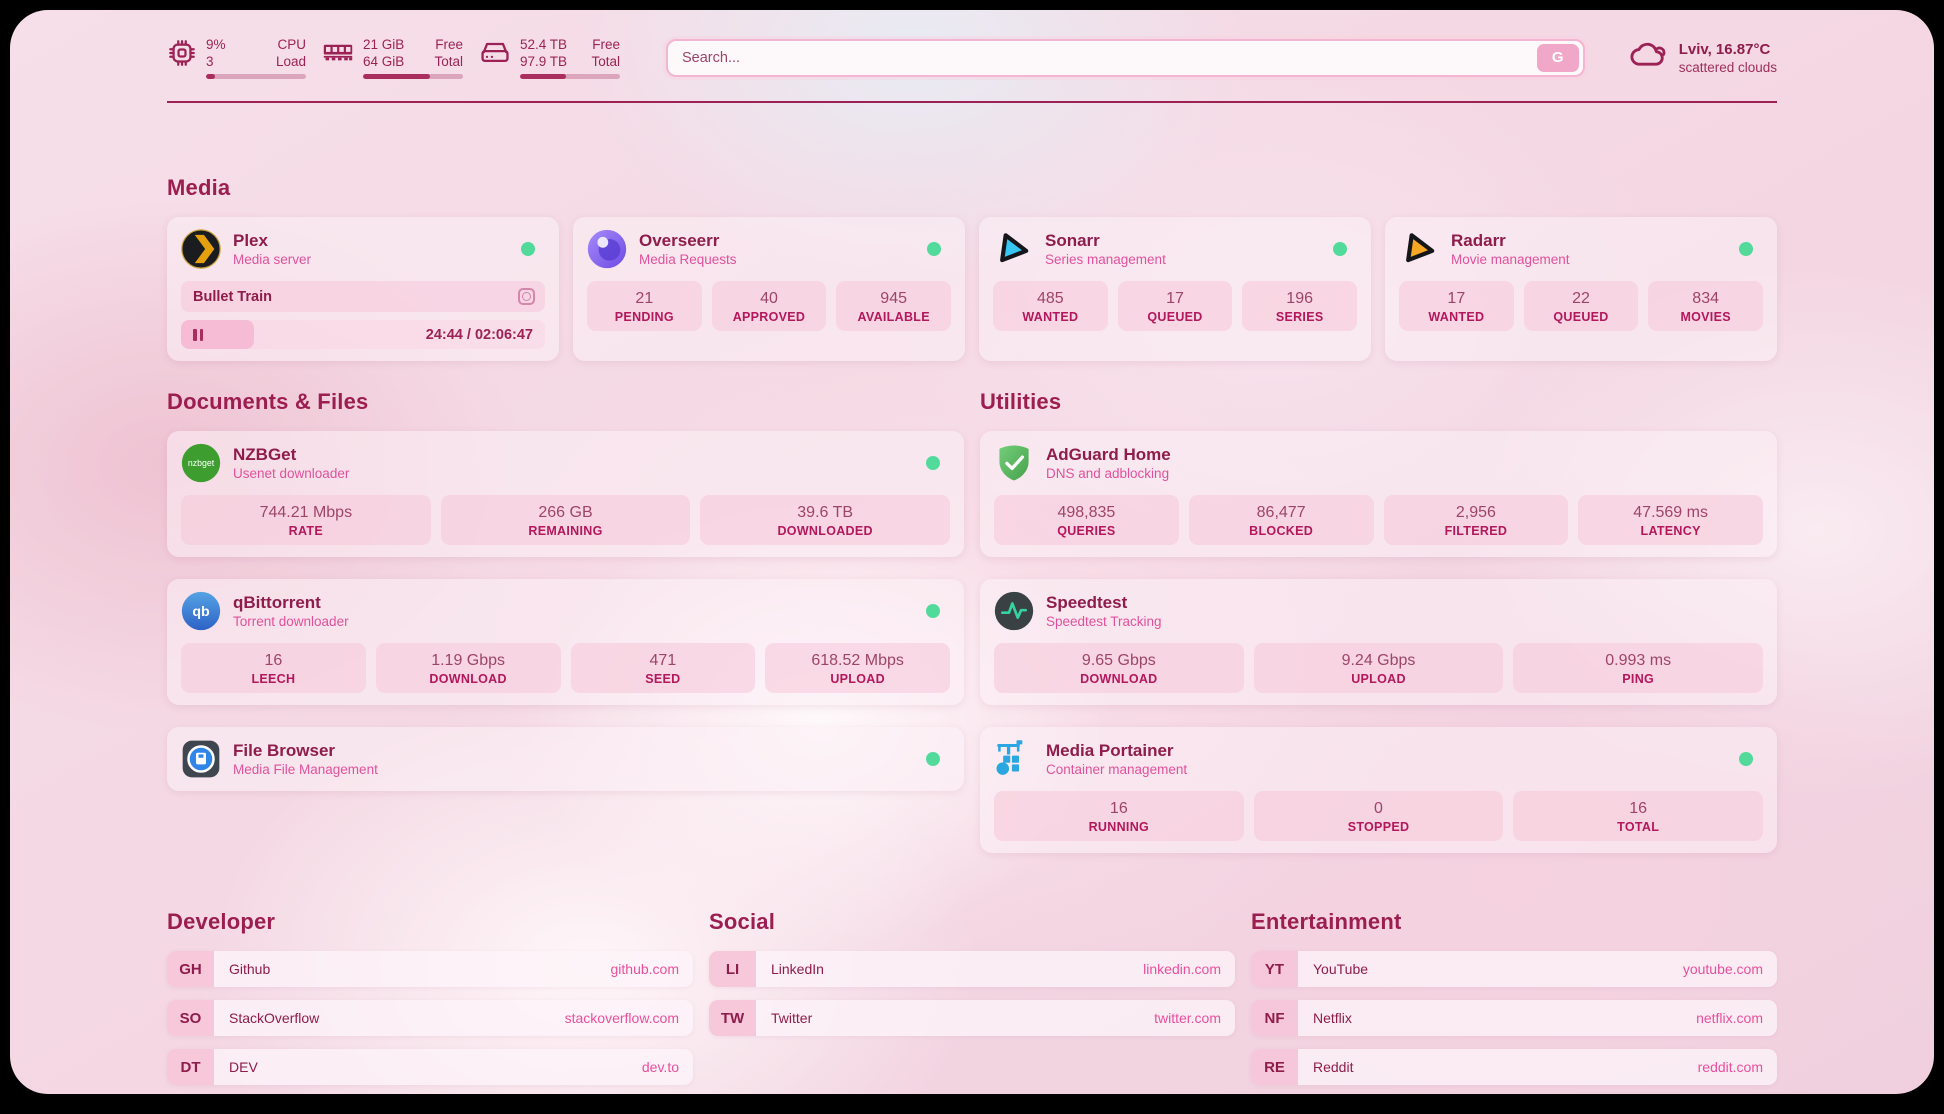 This screenshot has width=1944, height=1114. I want to click on bookmark-abbr: GH, so click(190, 969).